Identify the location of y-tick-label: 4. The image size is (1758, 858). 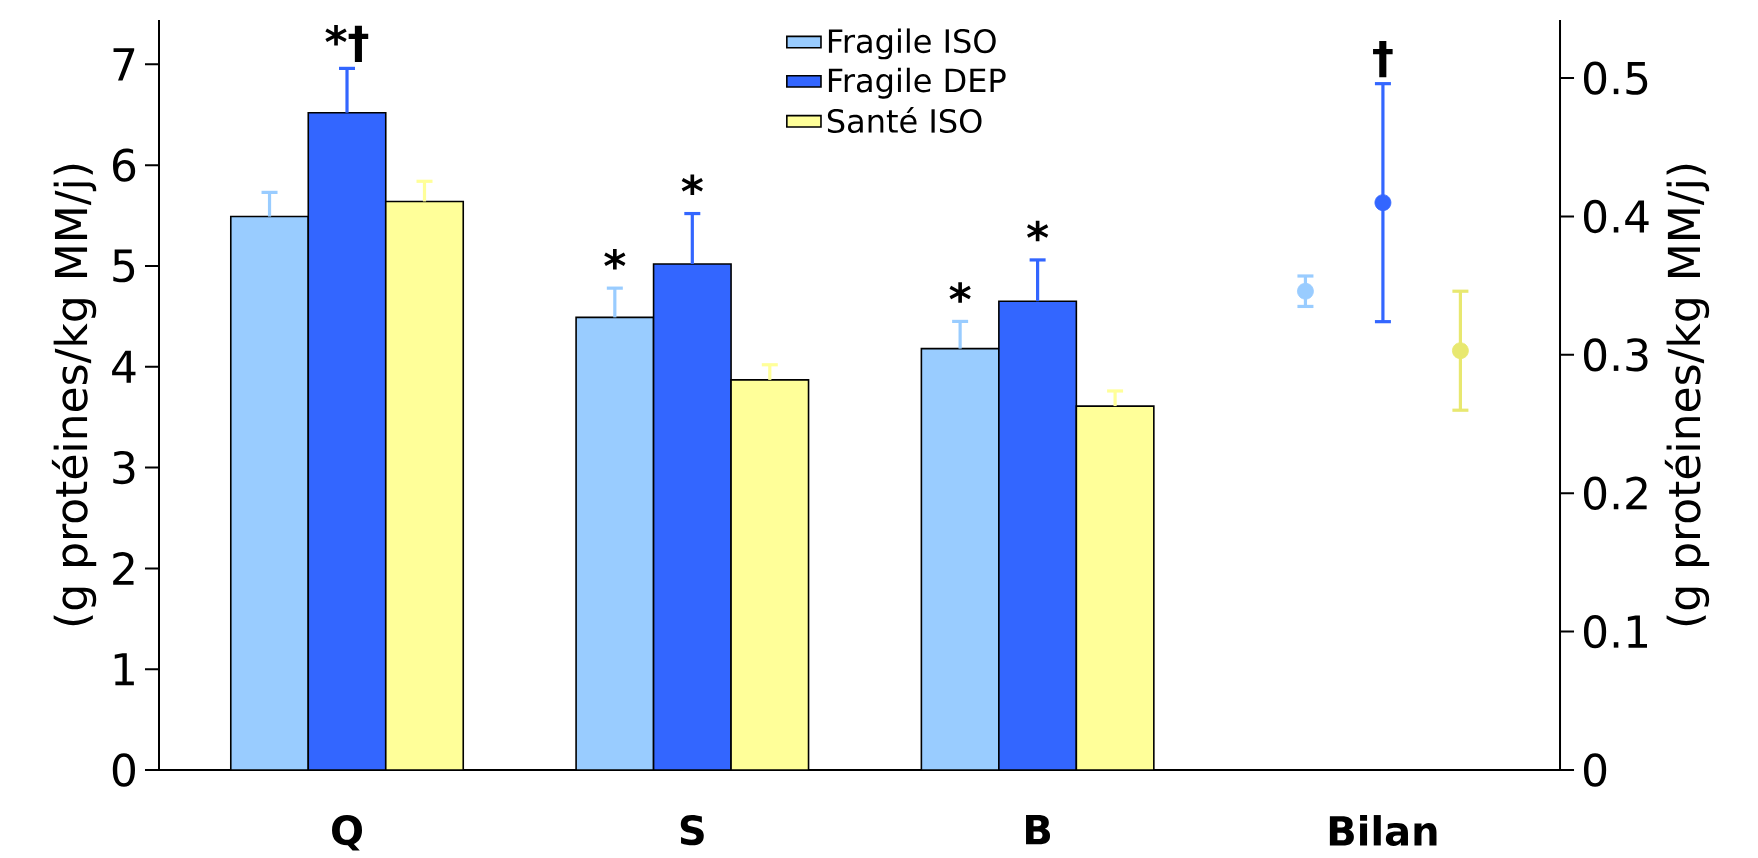
(124, 366).